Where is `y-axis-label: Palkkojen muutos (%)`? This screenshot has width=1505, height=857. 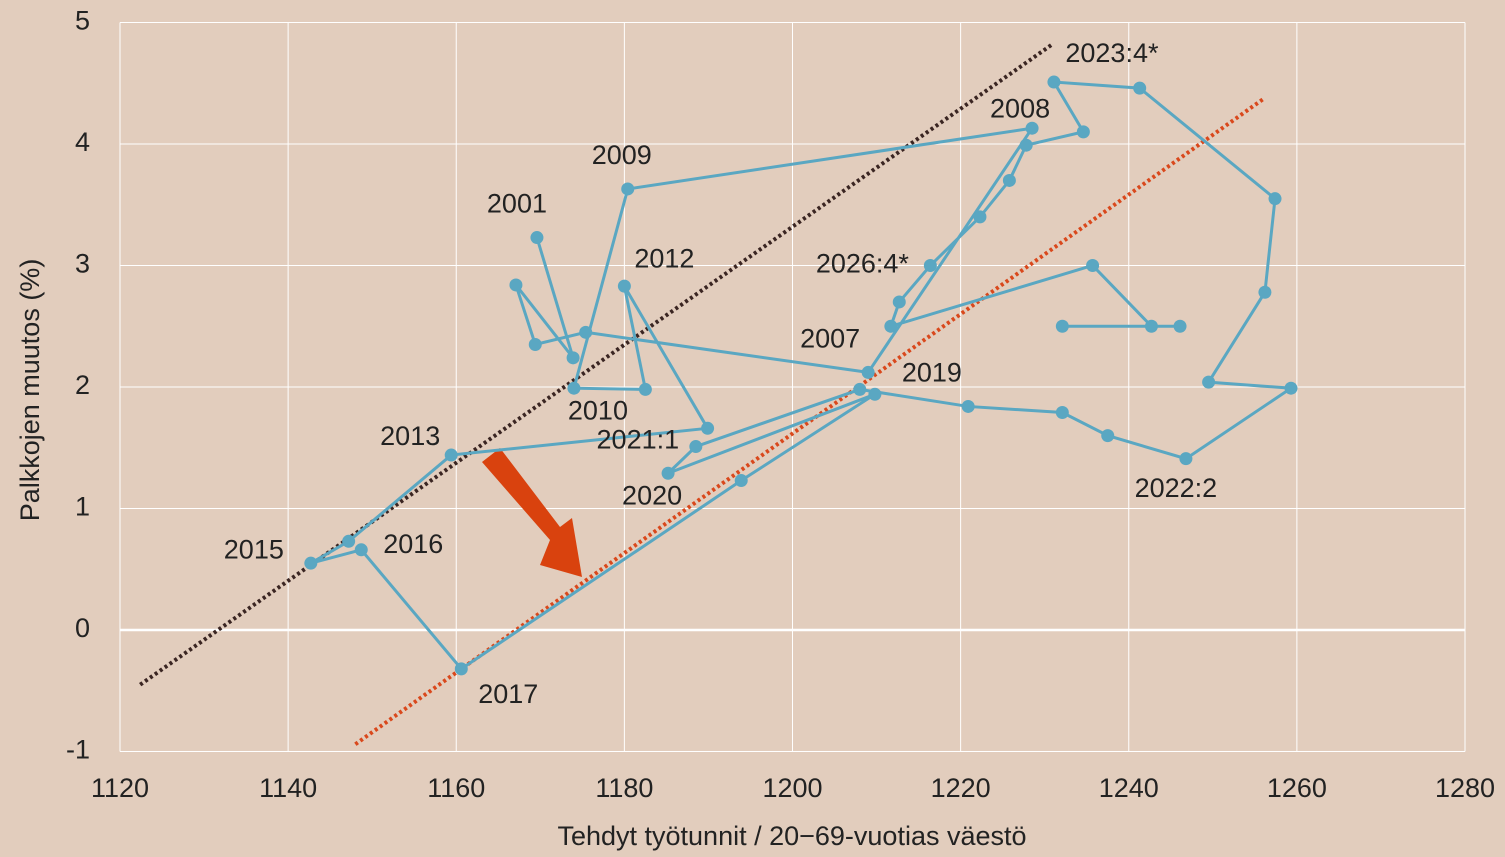
y-axis-label: Palkkojen muutos (%) is located at coordinates (30, 390).